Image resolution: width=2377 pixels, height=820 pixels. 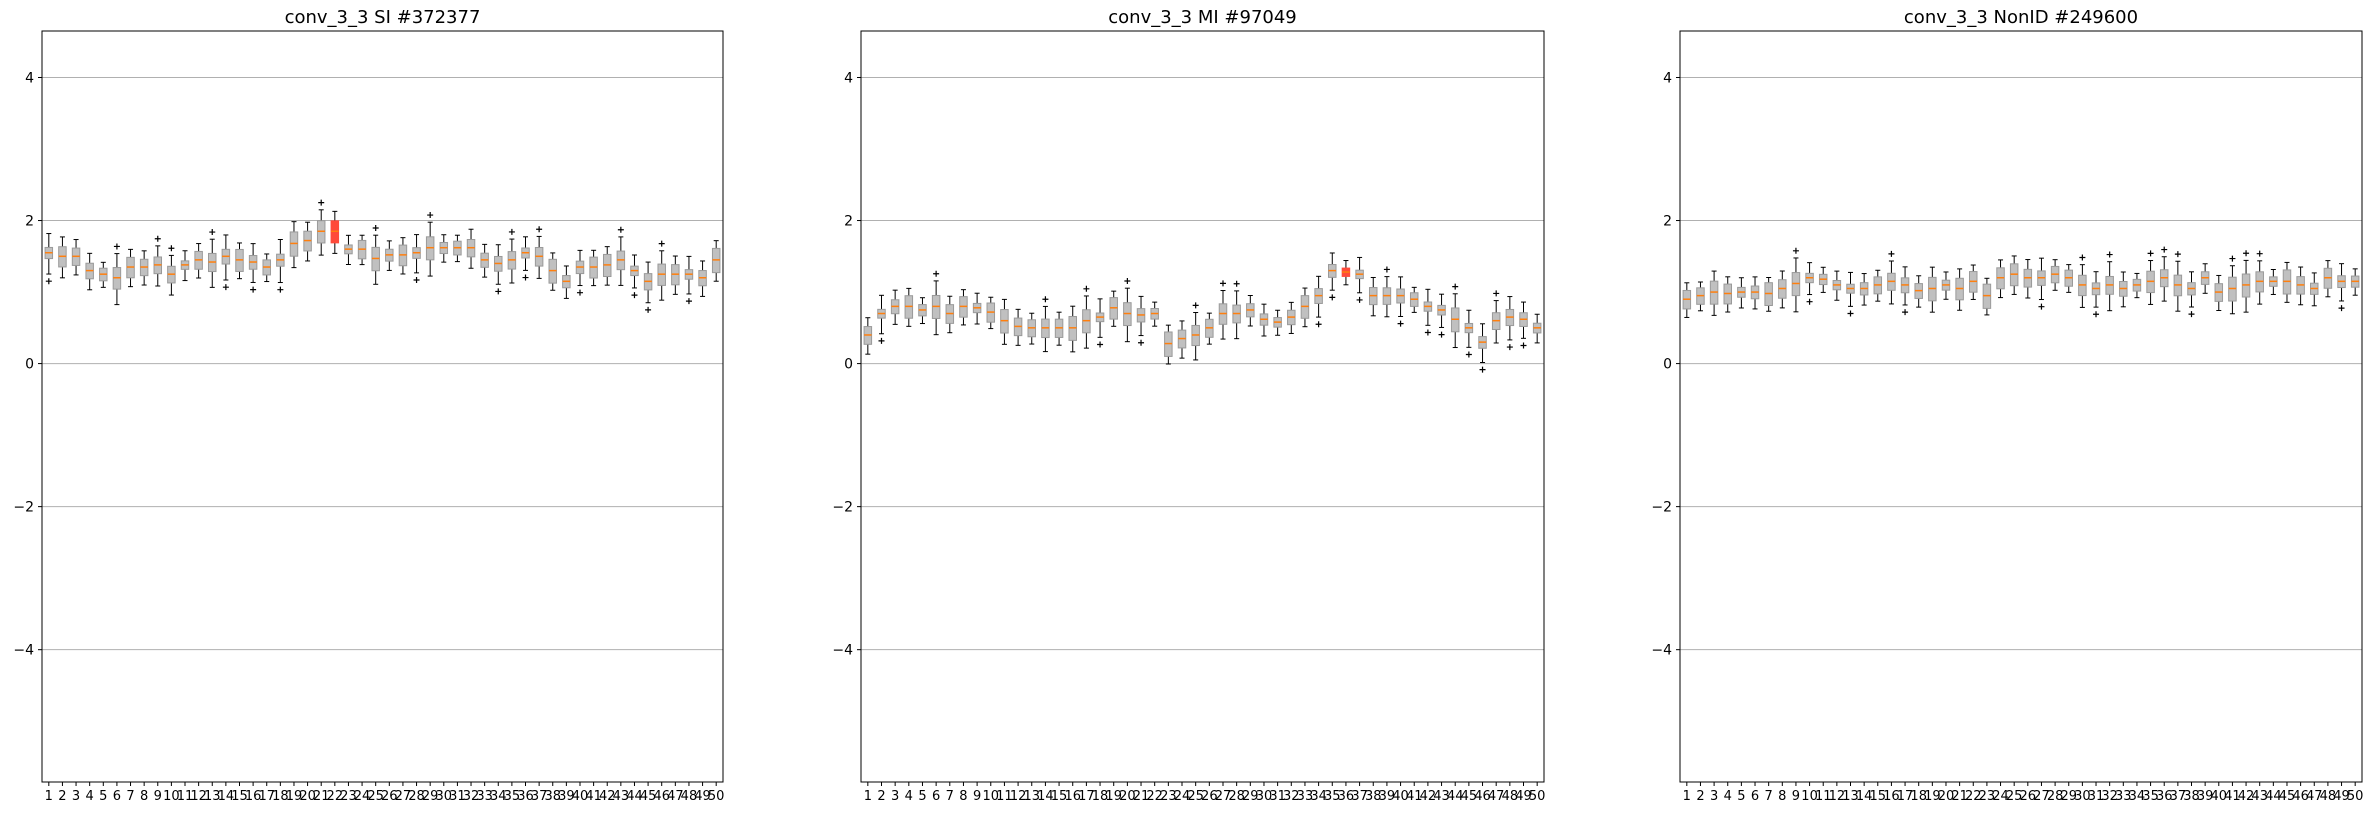 What do you see at coordinates (2232, 796) in the screenshot?
I see `x-tick-label: 41` at bounding box center [2232, 796].